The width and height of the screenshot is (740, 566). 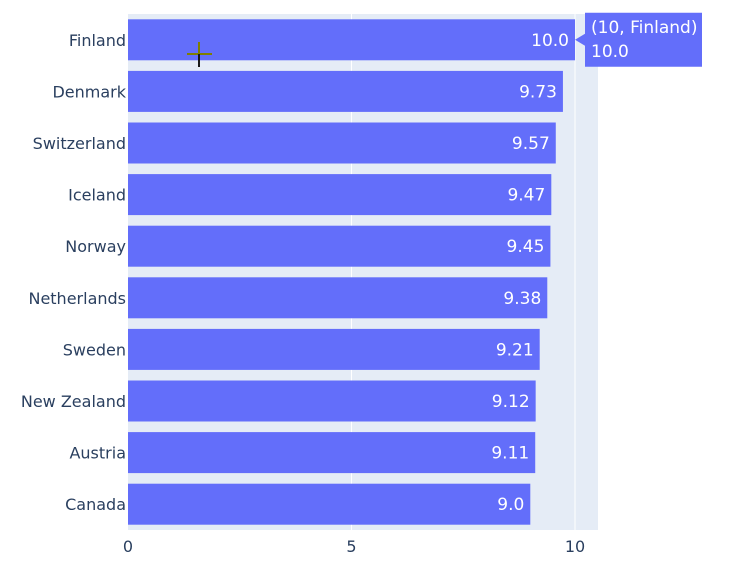 What do you see at coordinates (338, 298) in the screenshot?
I see `bar-netherlands` at bounding box center [338, 298].